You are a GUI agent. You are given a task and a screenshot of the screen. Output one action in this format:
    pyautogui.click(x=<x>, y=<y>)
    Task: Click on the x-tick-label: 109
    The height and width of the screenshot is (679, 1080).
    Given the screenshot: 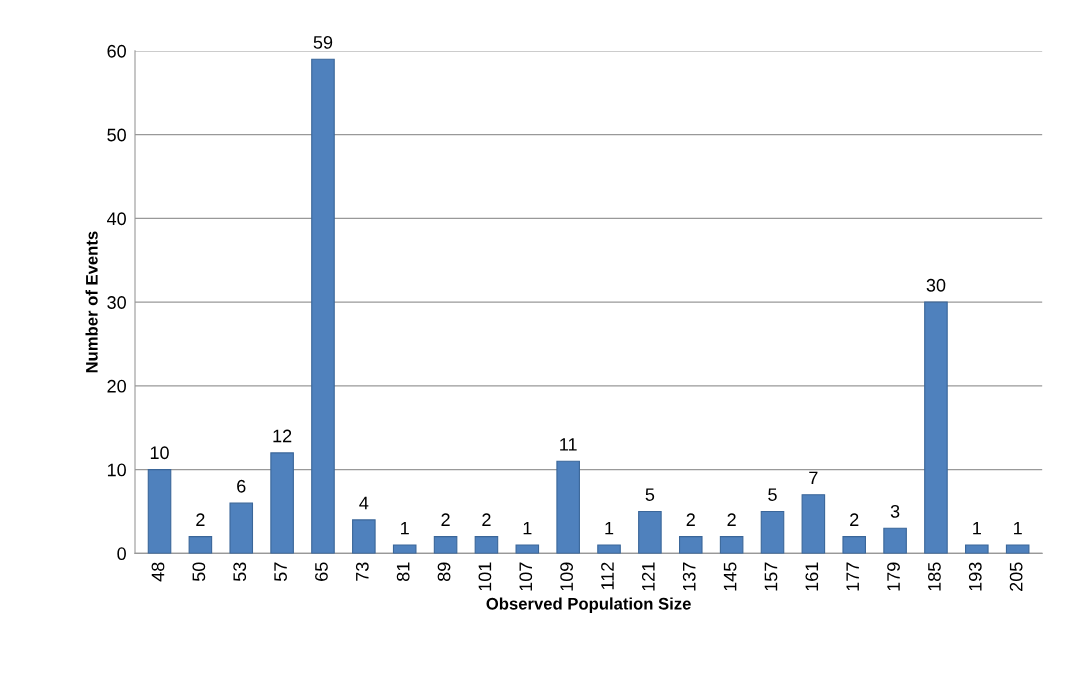 What is the action you would take?
    pyautogui.click(x=567, y=576)
    